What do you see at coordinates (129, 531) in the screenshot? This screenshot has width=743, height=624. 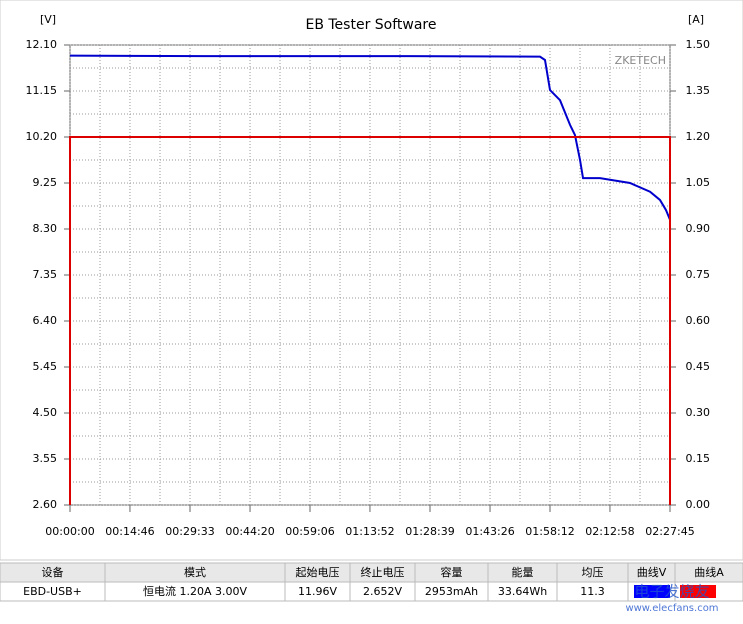 I see `x-tick-label: 00:14:46` at bounding box center [129, 531].